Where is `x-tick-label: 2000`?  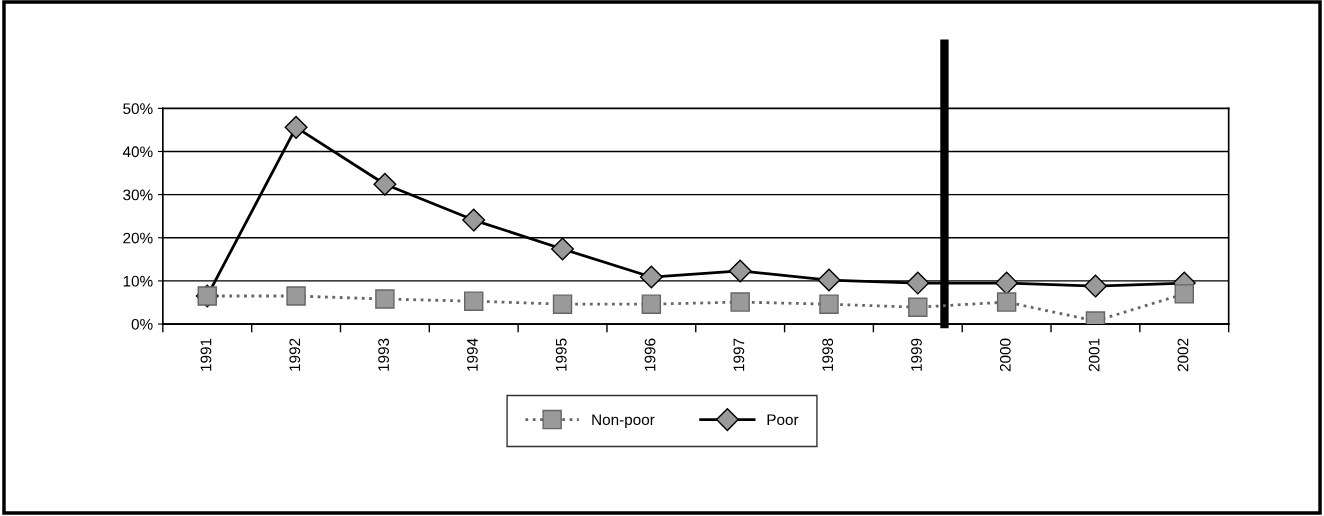
x-tick-label: 2000 is located at coordinates (1005, 355).